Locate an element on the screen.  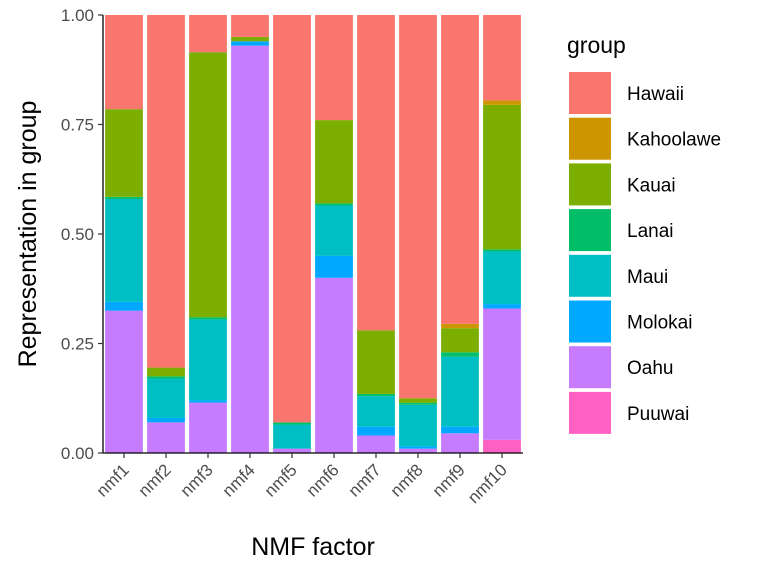
bar-nmf9-maui is located at coordinates (460, 391).